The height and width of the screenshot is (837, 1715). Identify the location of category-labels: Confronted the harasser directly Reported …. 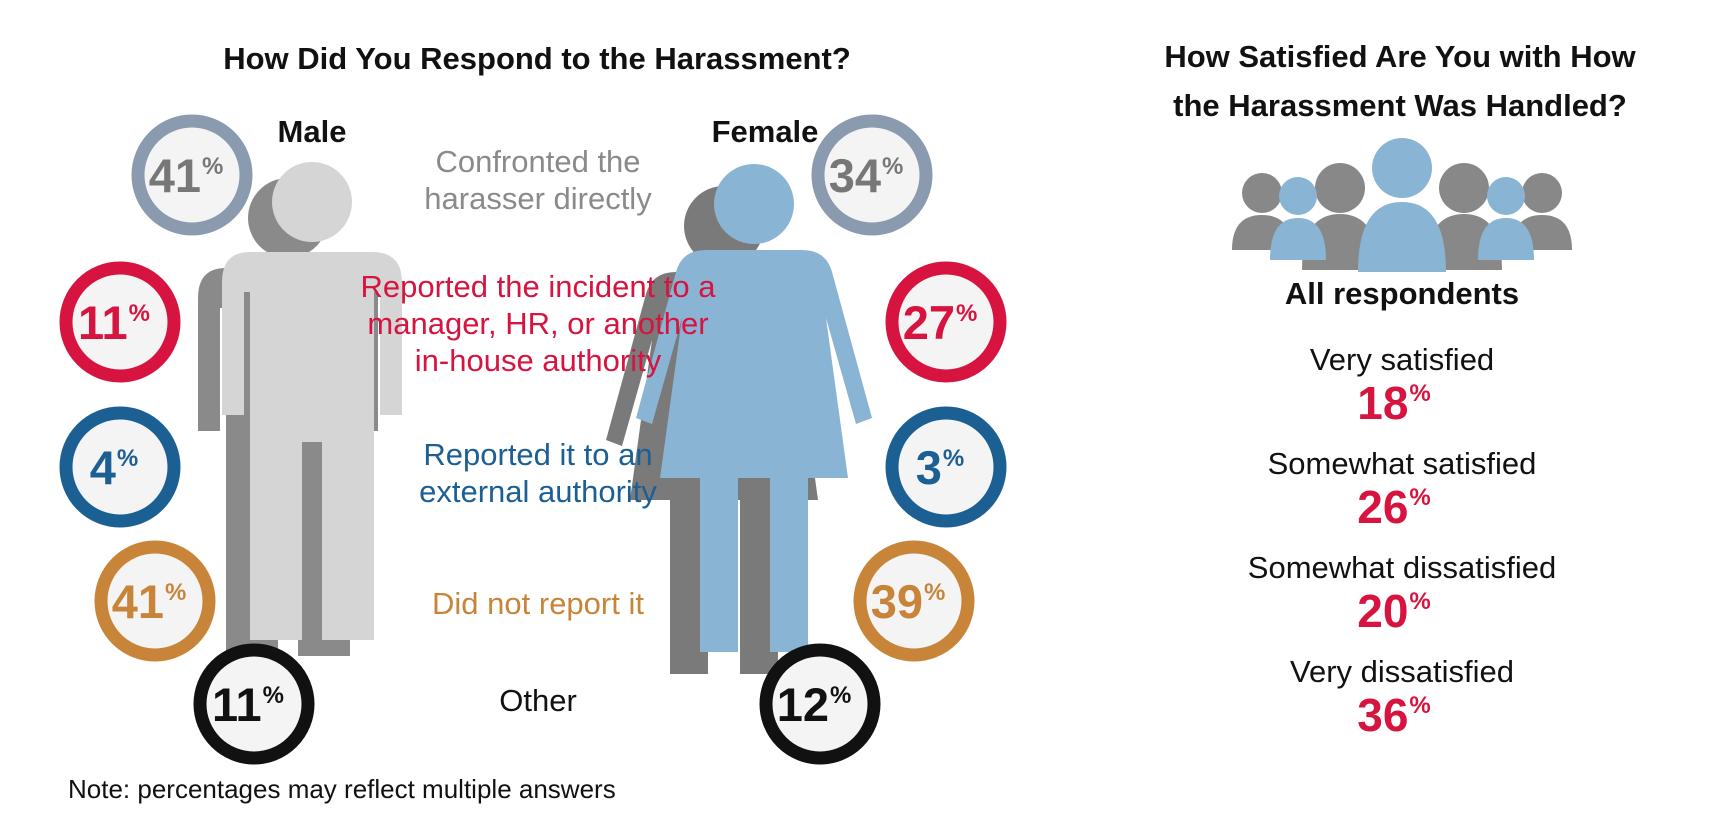
(538, 431).